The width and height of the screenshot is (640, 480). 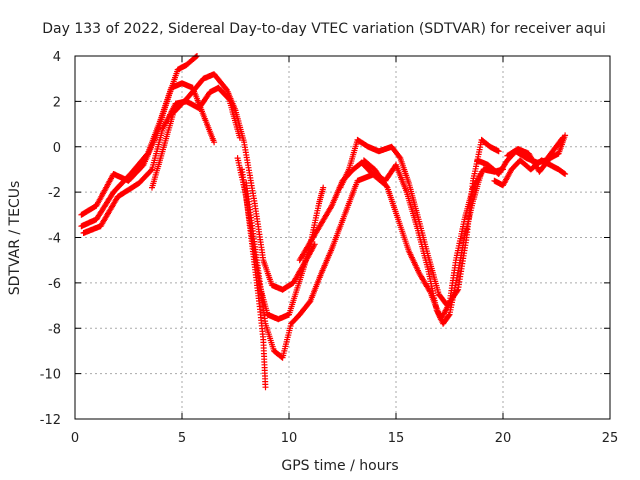 What do you see at coordinates (503, 438) in the screenshot?
I see `x-tick-label: 20` at bounding box center [503, 438].